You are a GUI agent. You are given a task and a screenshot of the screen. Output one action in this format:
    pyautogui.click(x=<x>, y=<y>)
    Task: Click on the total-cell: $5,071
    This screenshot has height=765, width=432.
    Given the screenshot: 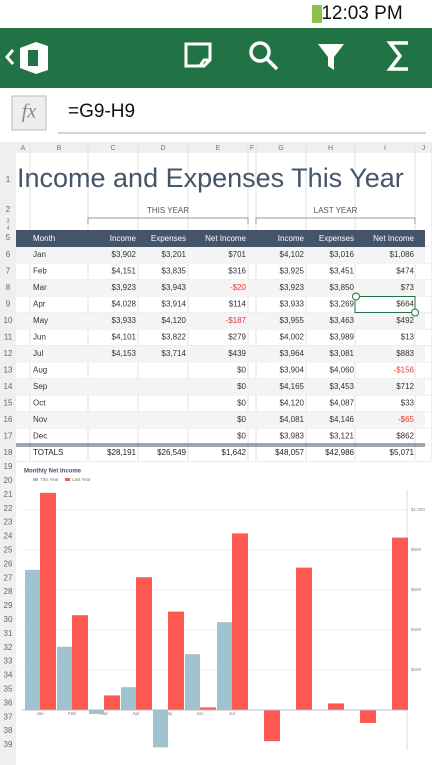 What is the action you would take?
    pyautogui.click(x=402, y=452)
    